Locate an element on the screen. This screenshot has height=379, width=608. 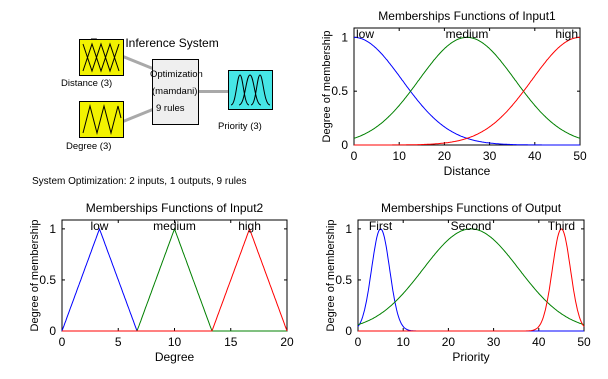
output-mf-icon is located at coordinates (250, 90).